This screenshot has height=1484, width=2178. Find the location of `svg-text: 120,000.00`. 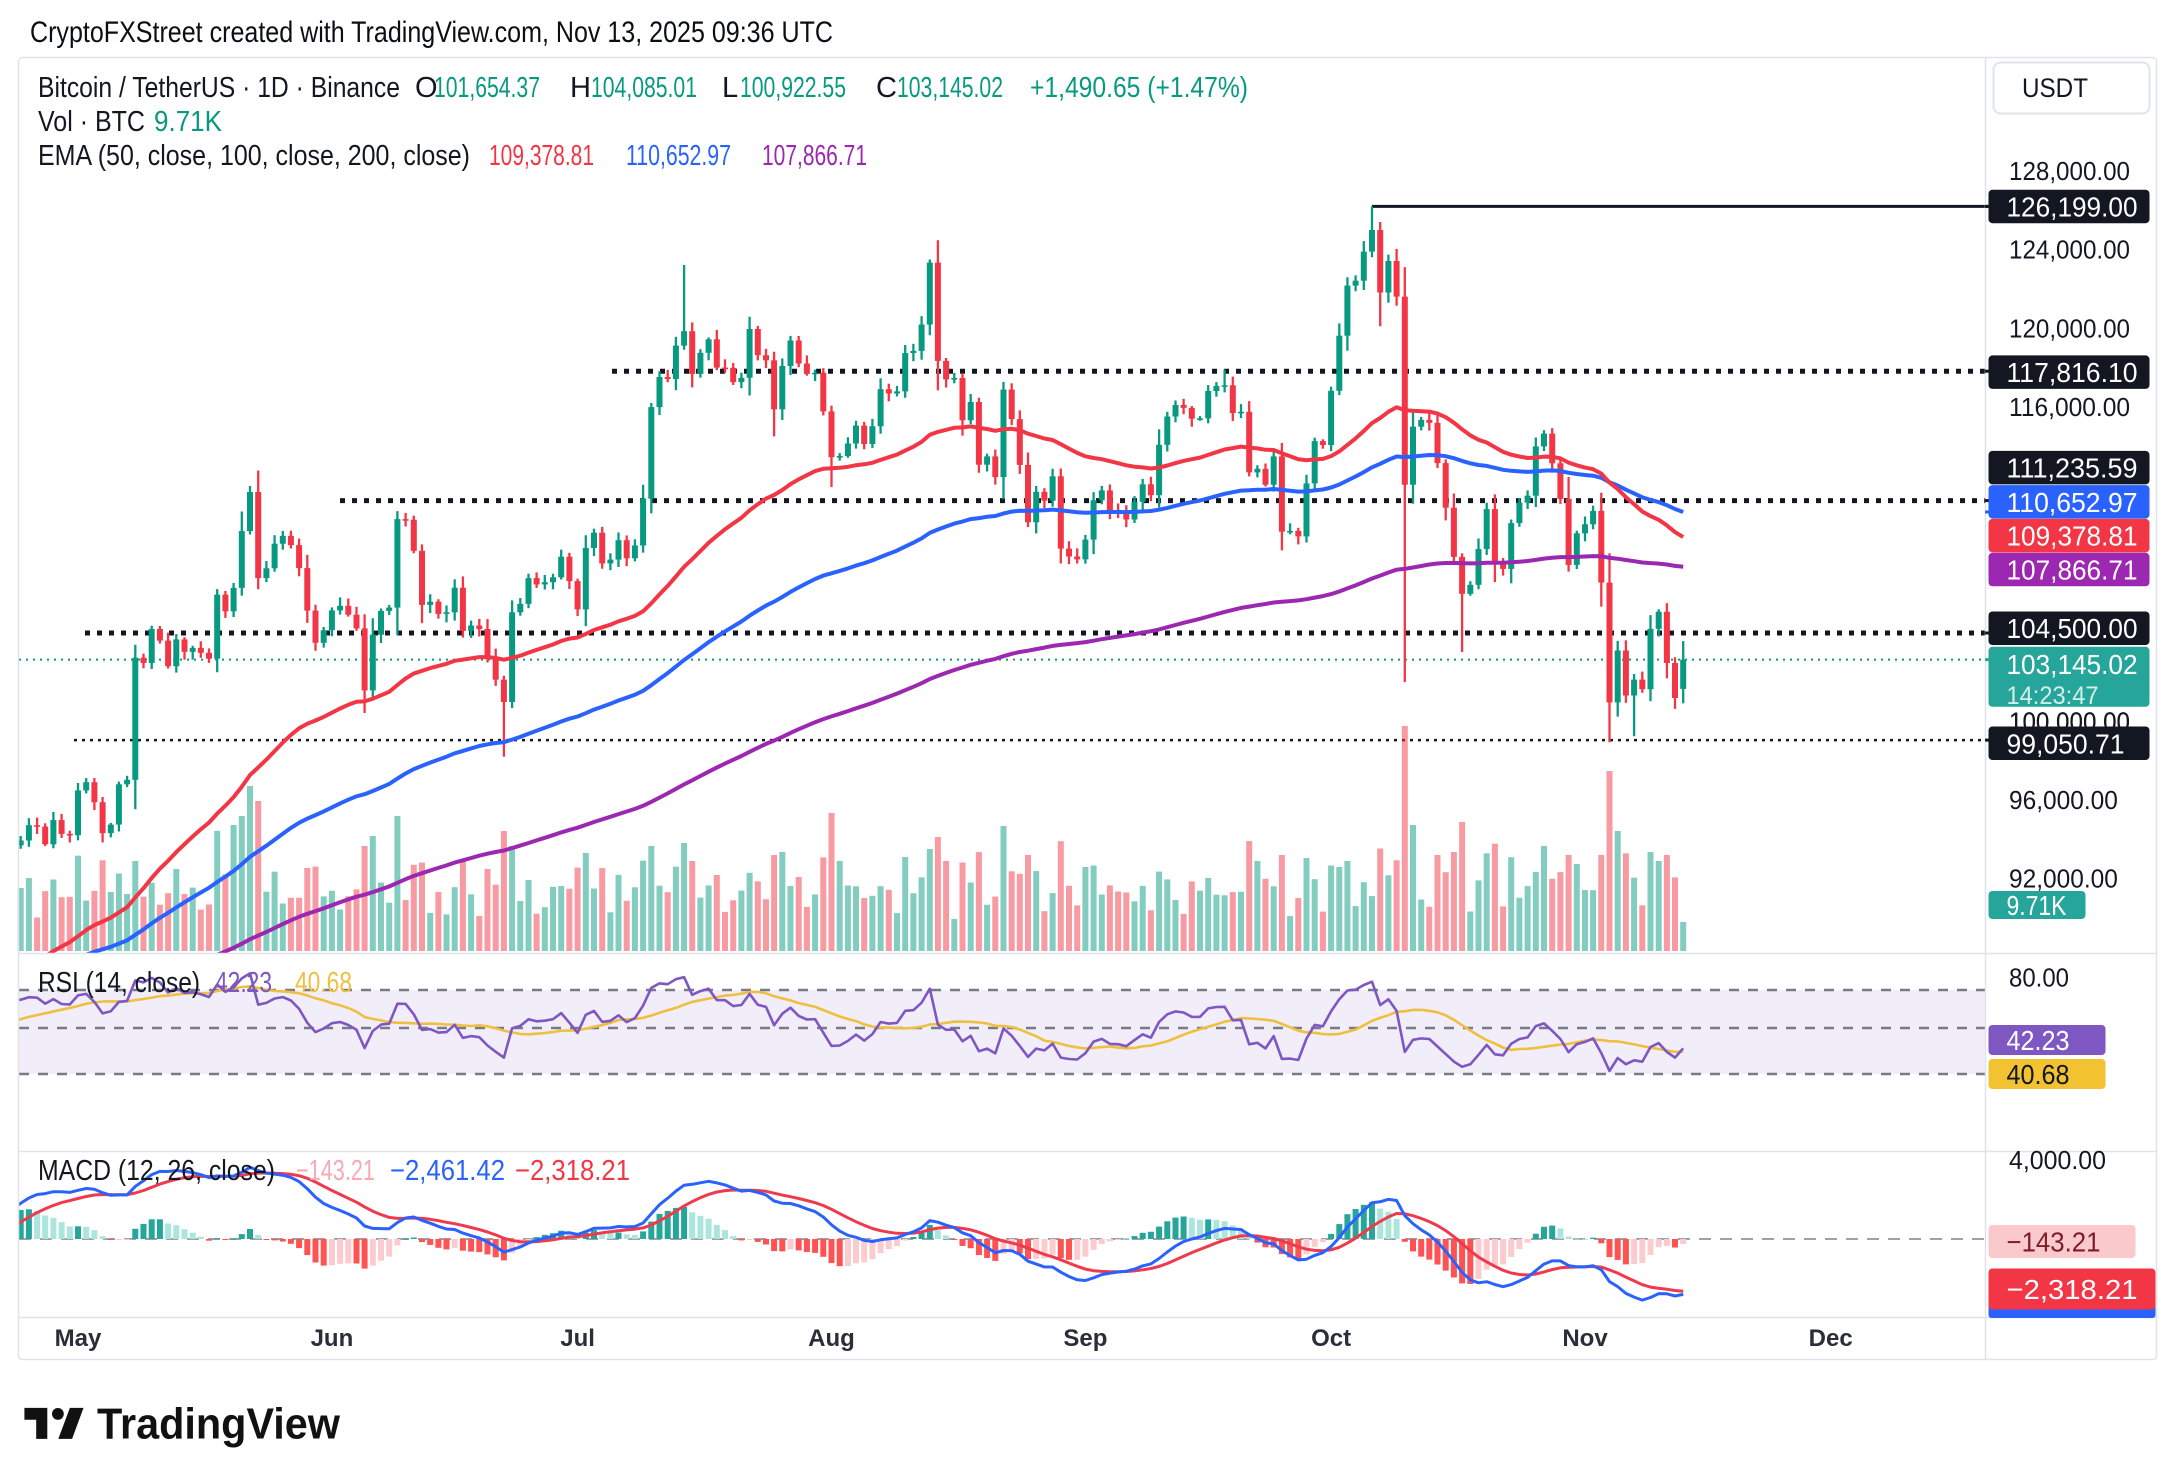

svg-text: 120,000.00 is located at coordinates (2069, 328).